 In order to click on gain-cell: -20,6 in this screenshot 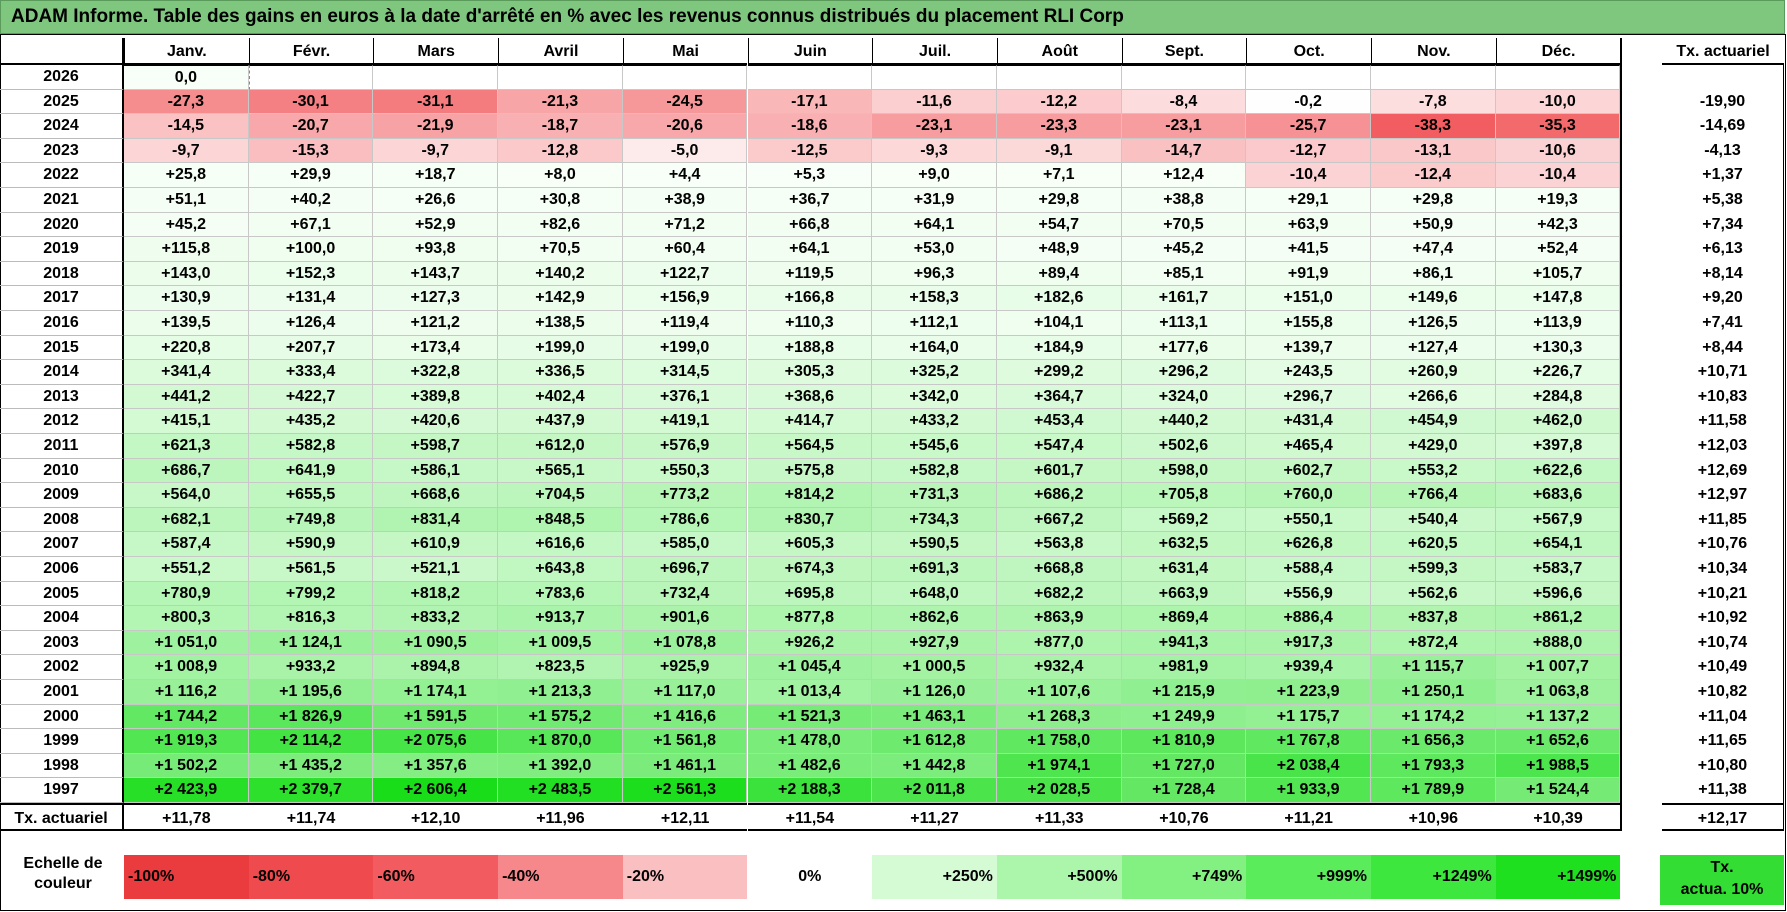, I will do `click(685, 126)`.